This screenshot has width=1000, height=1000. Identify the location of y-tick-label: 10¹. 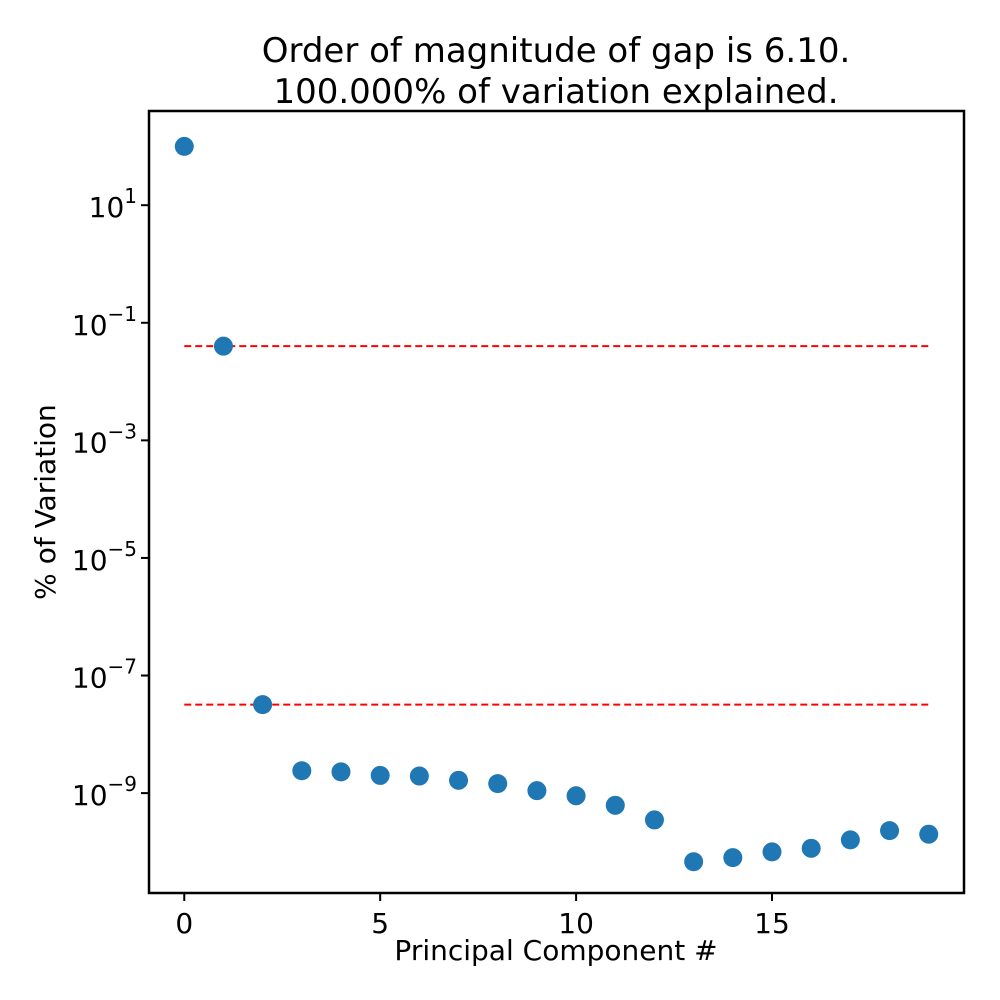
(113, 204).